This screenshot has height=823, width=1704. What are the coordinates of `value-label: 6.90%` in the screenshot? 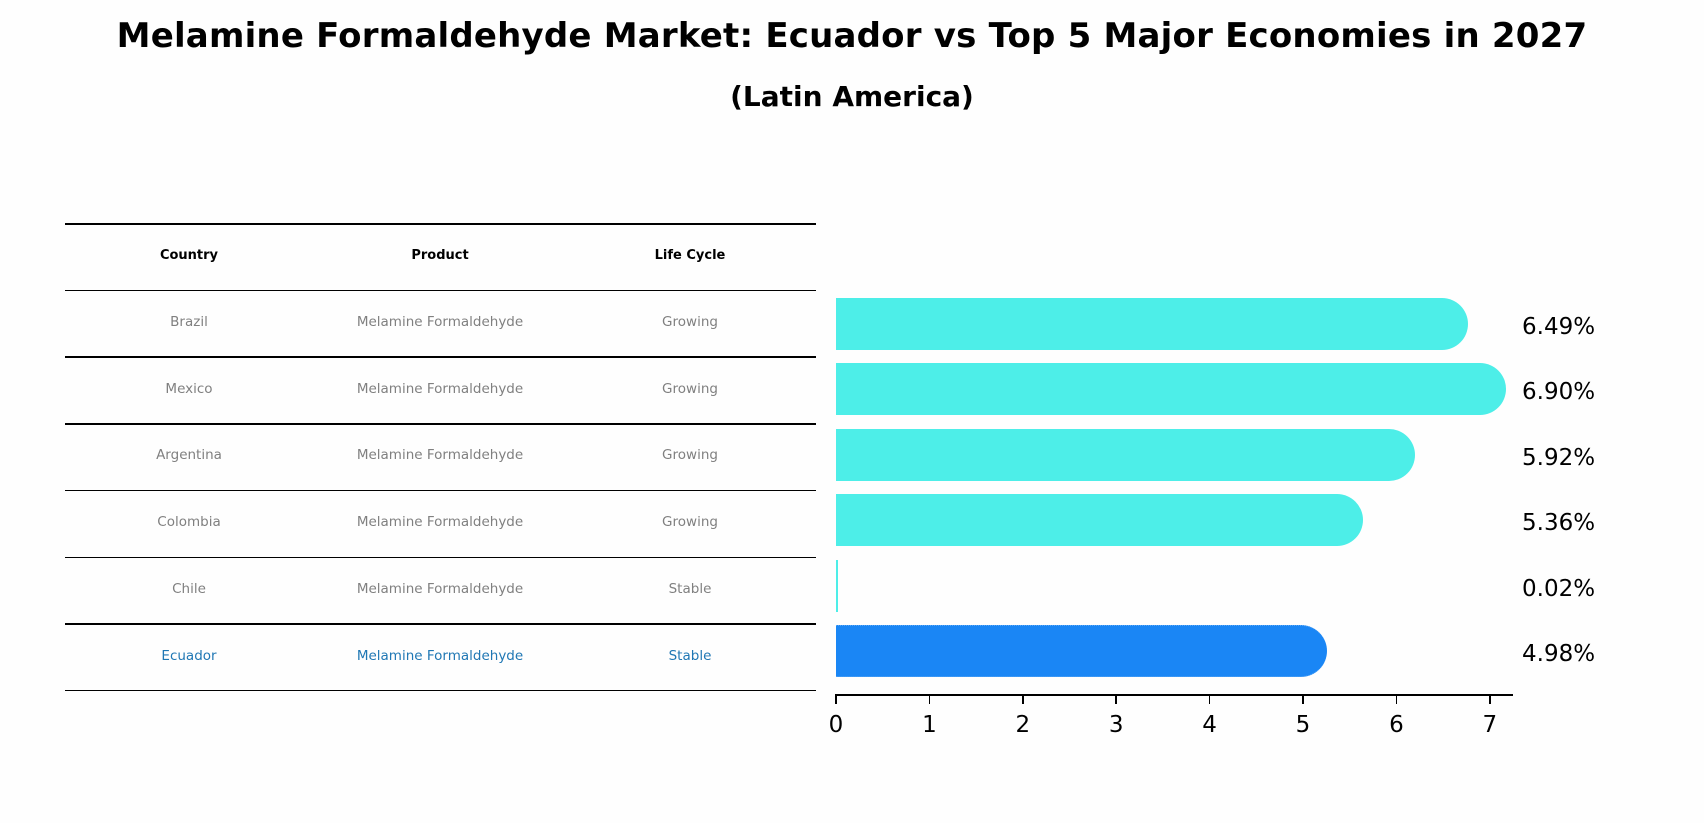 It's located at (1559, 392).